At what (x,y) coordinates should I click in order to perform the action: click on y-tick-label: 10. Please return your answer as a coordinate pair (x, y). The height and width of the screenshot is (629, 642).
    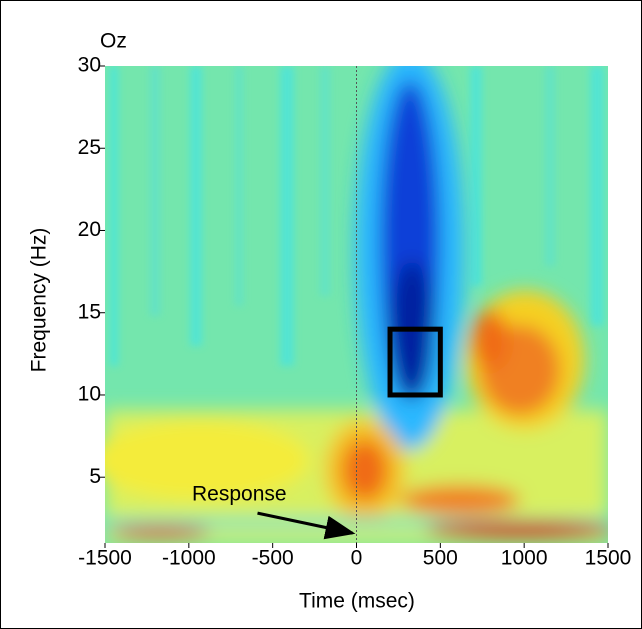
    Looking at the image, I should click on (89, 394).